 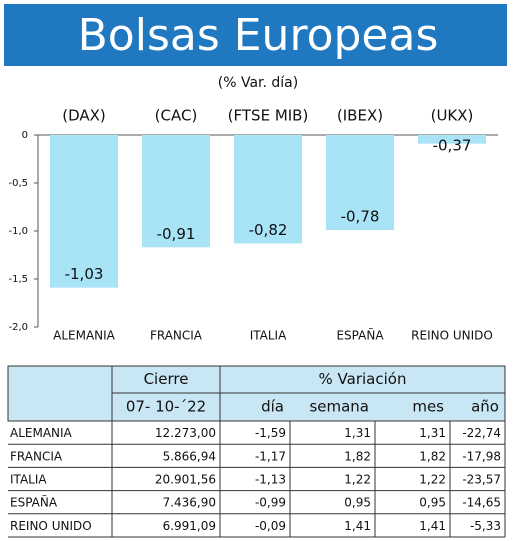 I want to click on x-tick-label: FRANCIA, so click(x=176, y=336).